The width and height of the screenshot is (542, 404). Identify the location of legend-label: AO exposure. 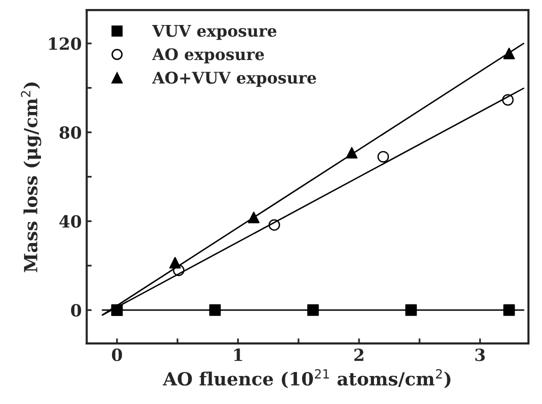
(208, 56).